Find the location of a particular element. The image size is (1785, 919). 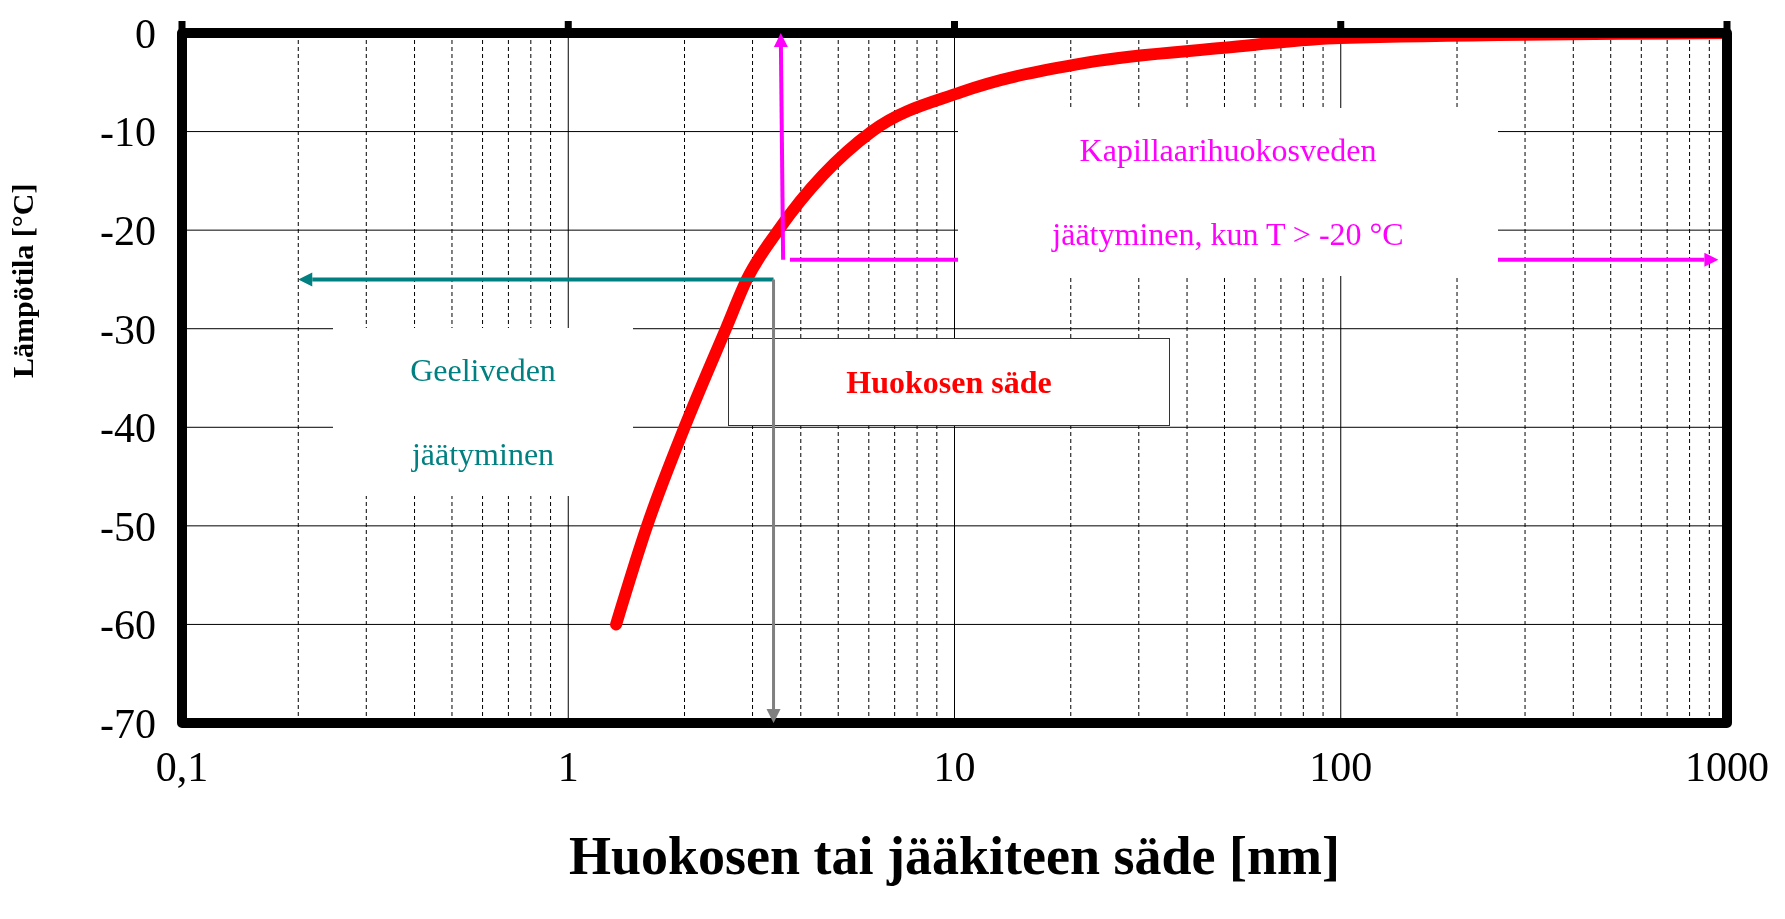

x-axis-title: Huokosen tai jääkiteen säde [nm] is located at coordinates (954, 856).